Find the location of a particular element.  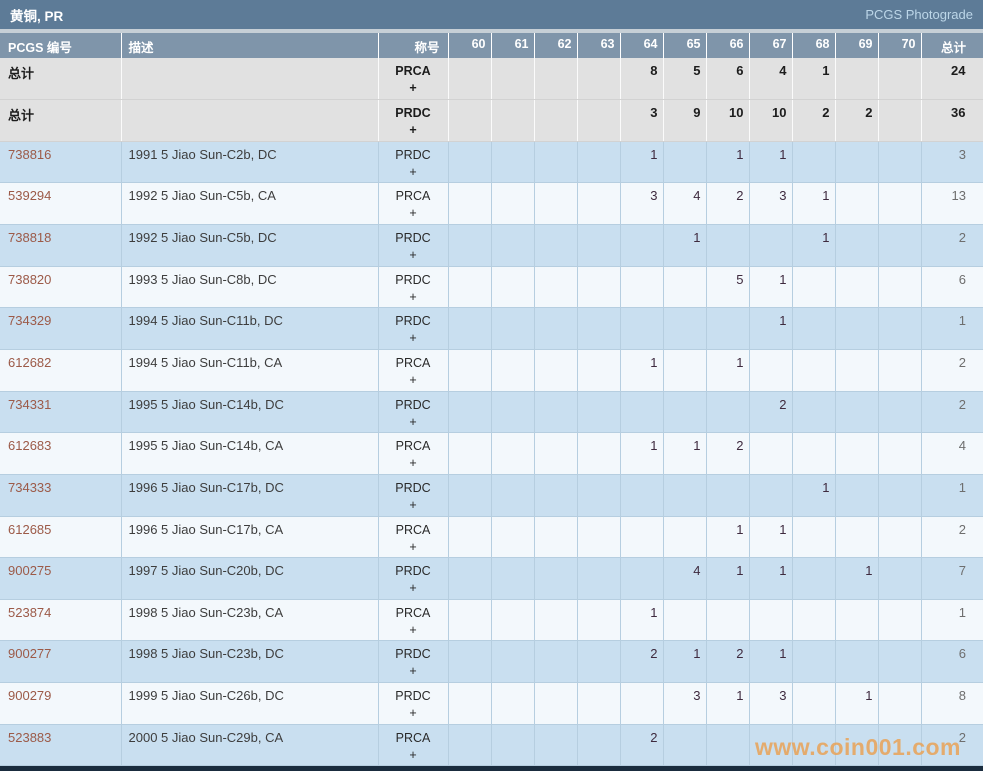

pcgs-number-cell: 612685 is located at coordinates (61, 537).